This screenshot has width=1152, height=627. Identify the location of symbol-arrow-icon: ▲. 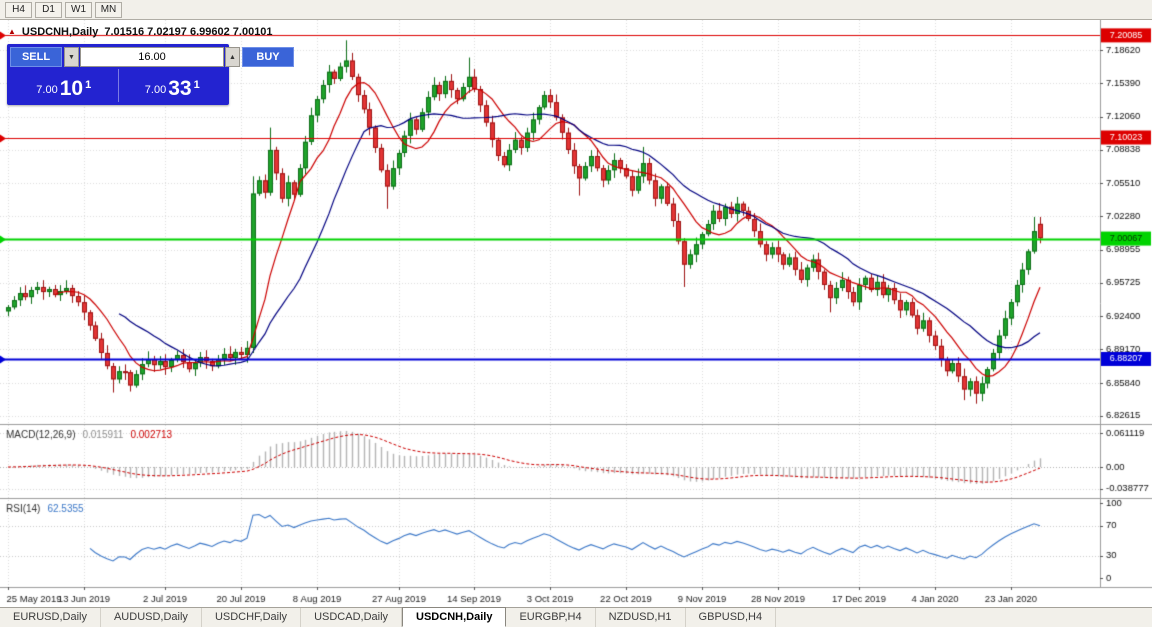
(12, 31).